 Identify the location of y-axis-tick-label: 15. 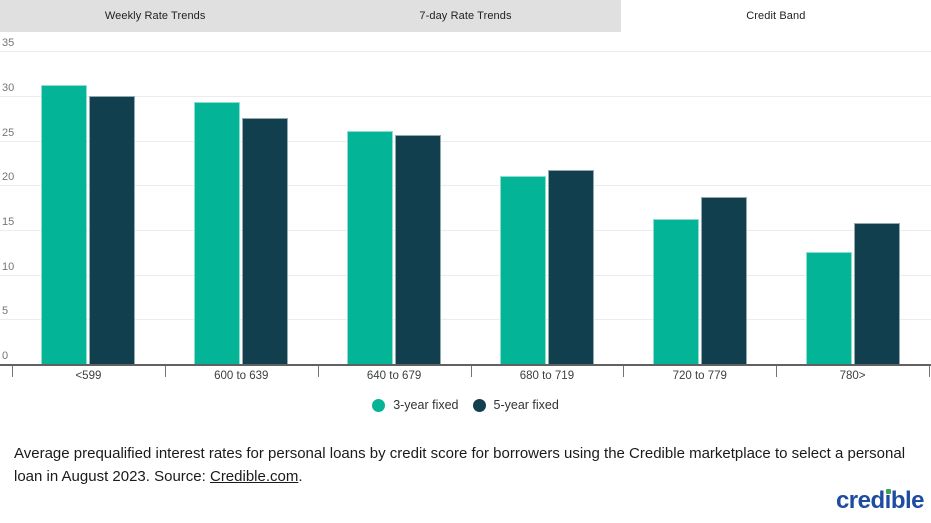
(8, 222).